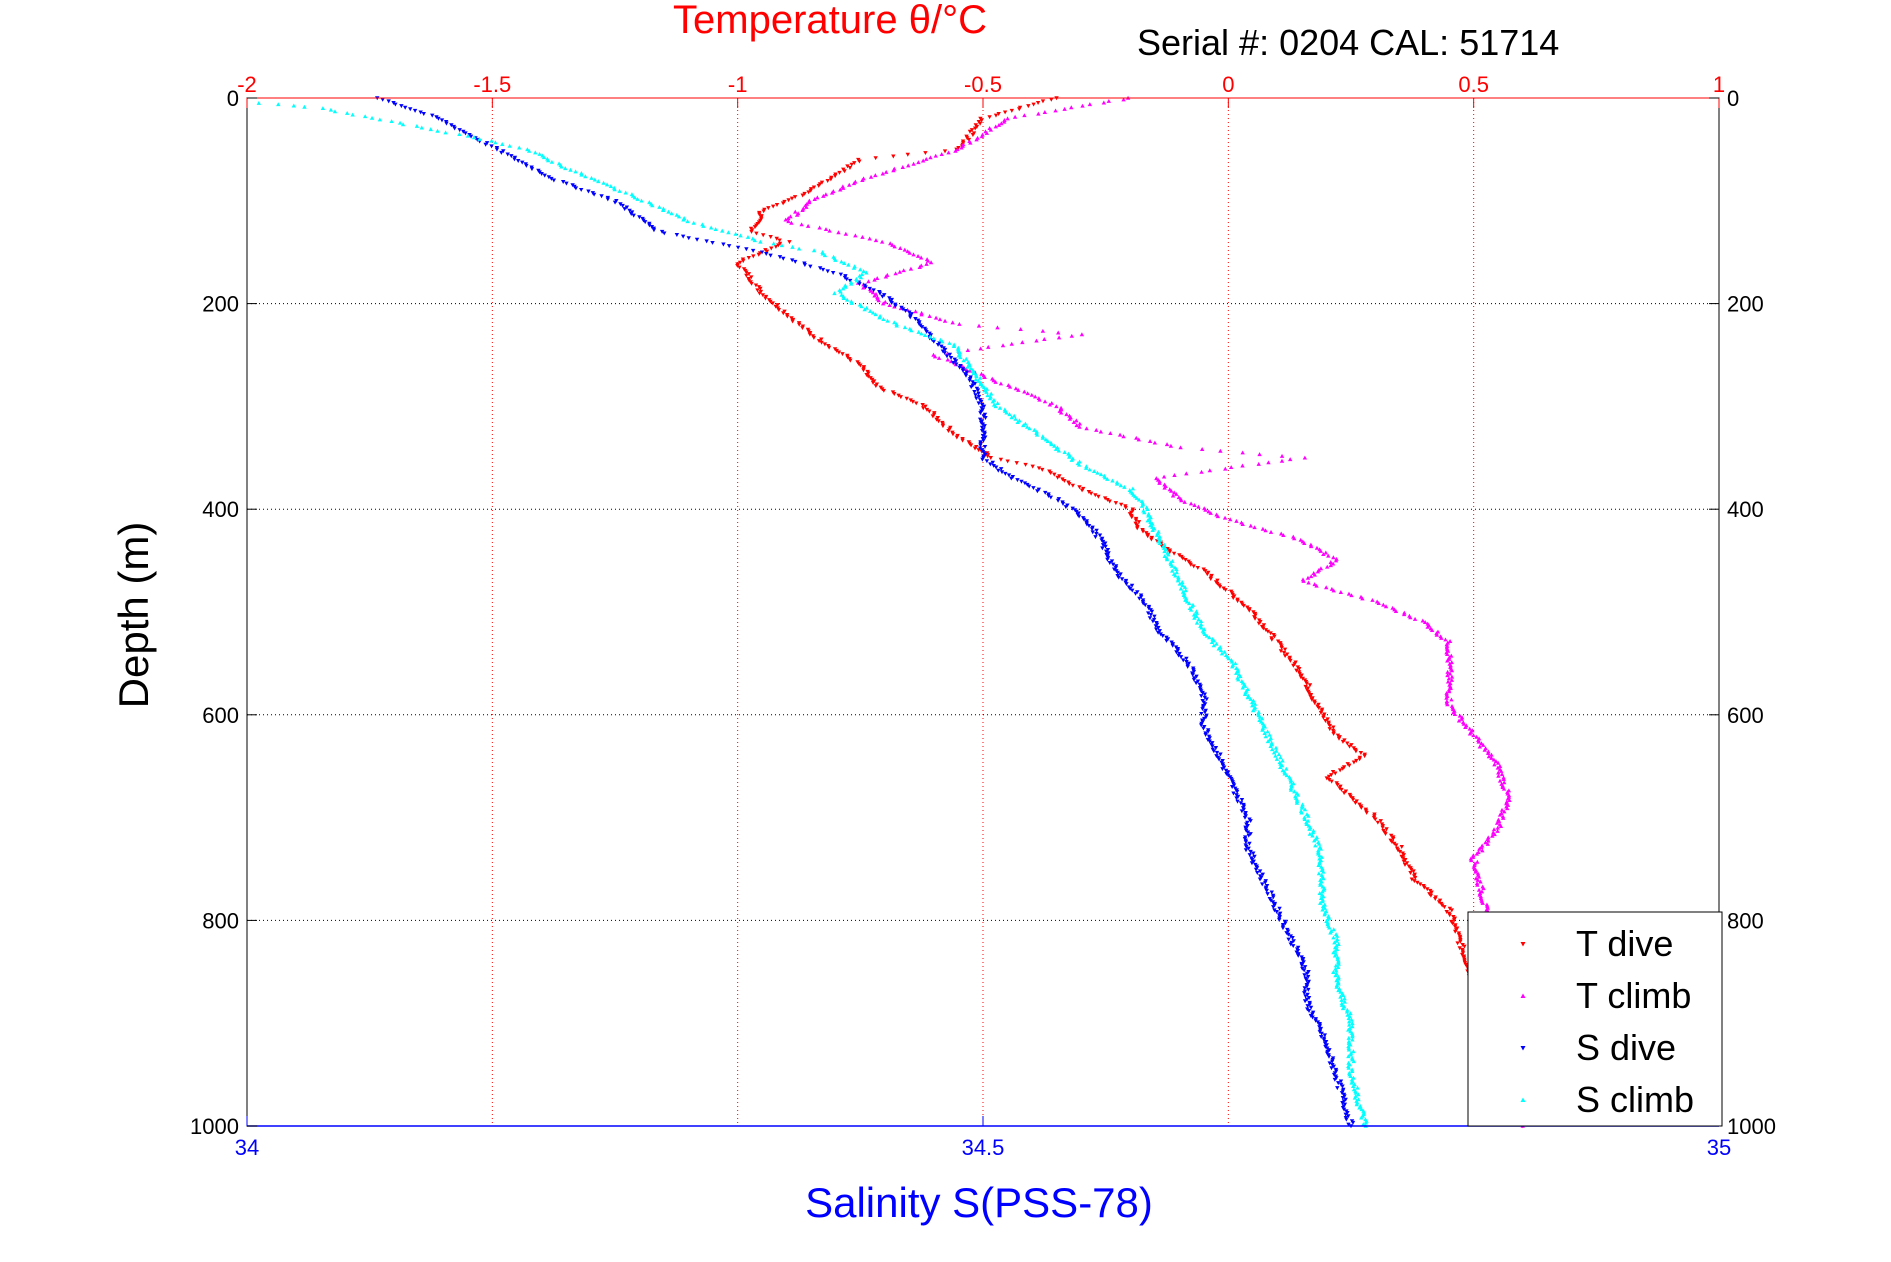  What do you see at coordinates (1523, 1099) in the screenshot?
I see `legend-marker` at bounding box center [1523, 1099].